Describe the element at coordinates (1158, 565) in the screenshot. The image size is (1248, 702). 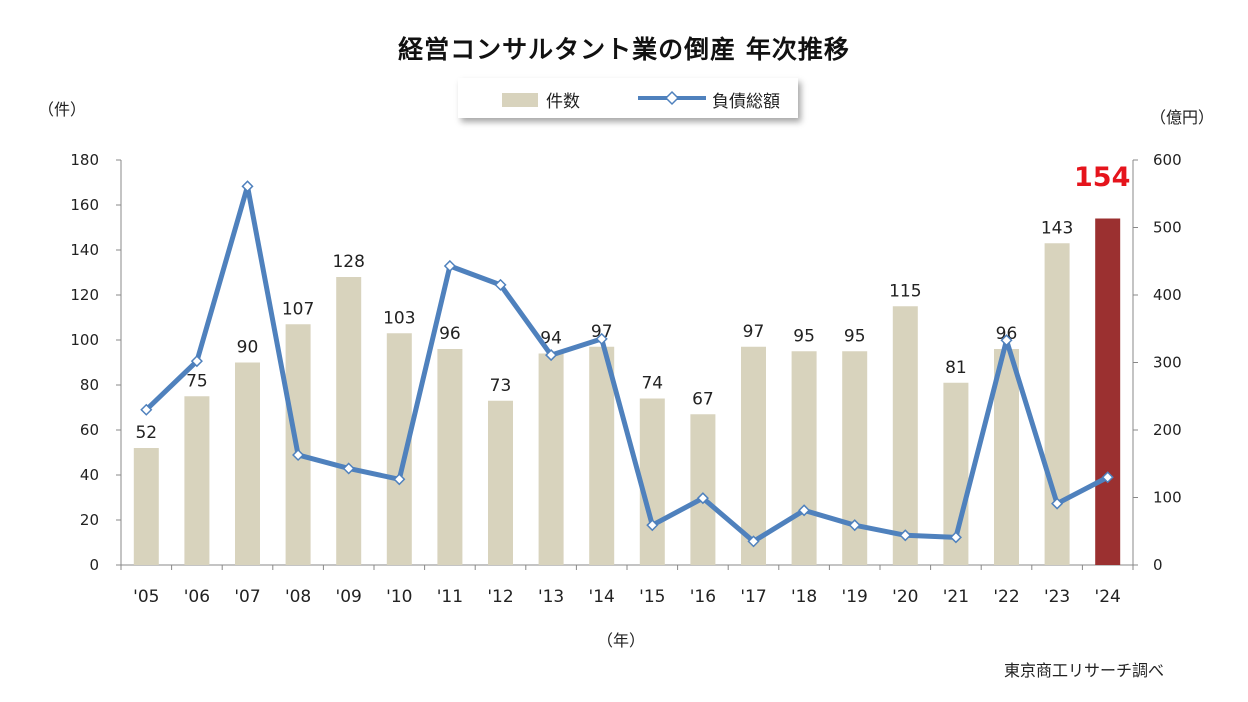
I see `right-tick-label: 0` at that location.